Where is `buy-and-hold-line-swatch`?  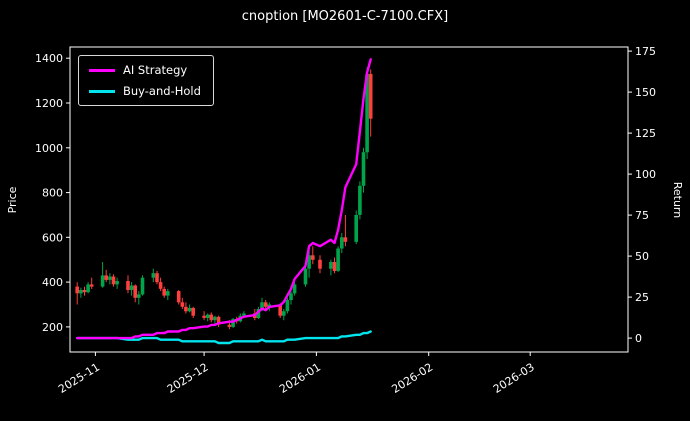
buy-and-hold-line-swatch is located at coordinates (102, 91).